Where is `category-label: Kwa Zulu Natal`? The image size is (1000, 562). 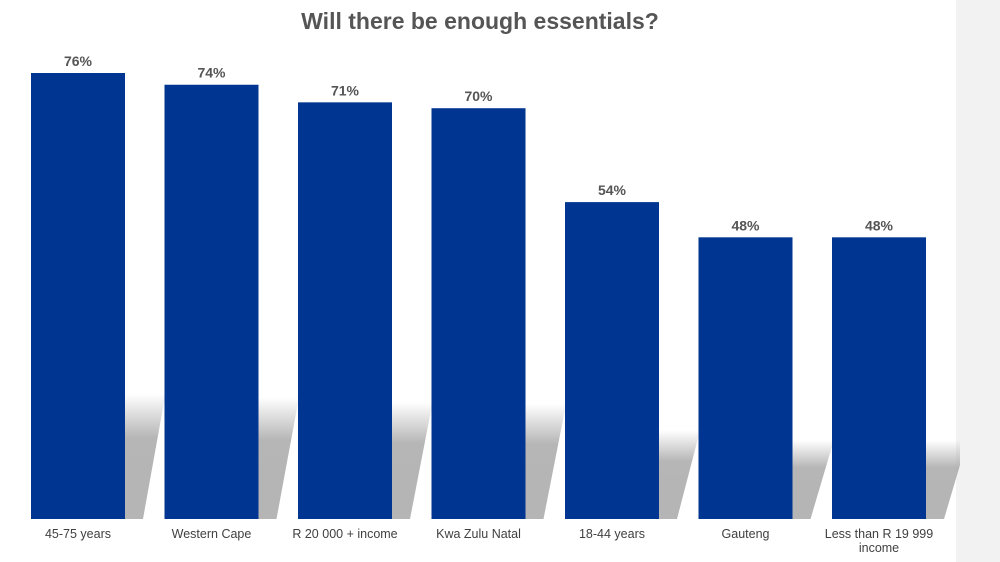 category-label: Kwa Zulu Natal is located at coordinates (478, 534).